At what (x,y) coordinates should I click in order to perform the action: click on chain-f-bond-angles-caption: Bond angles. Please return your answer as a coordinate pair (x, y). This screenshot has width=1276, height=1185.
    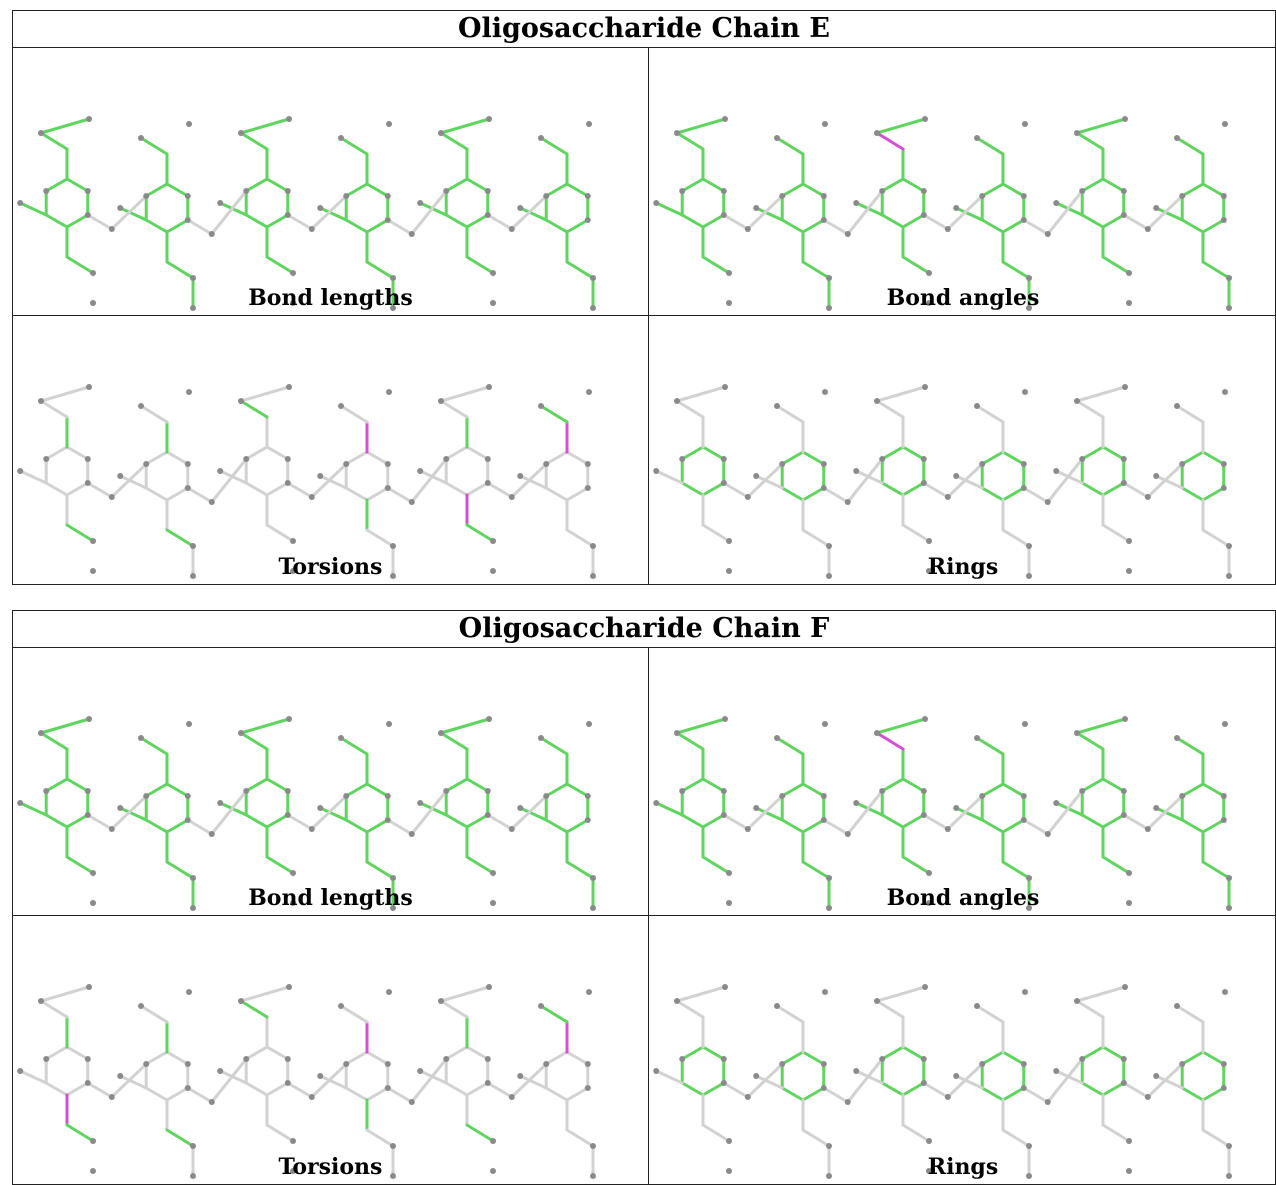
    Looking at the image, I should click on (963, 898).